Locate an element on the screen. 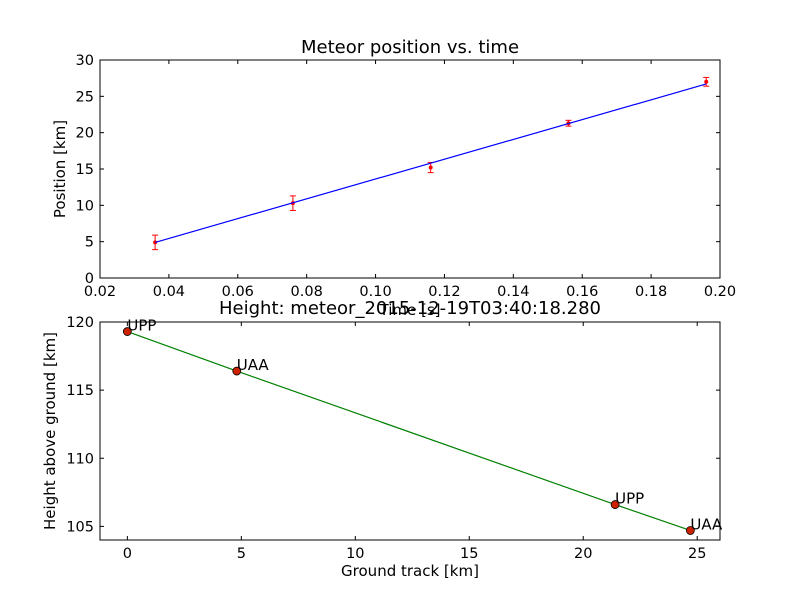  x-axis-label: Ground track [km] is located at coordinates (410, 571).